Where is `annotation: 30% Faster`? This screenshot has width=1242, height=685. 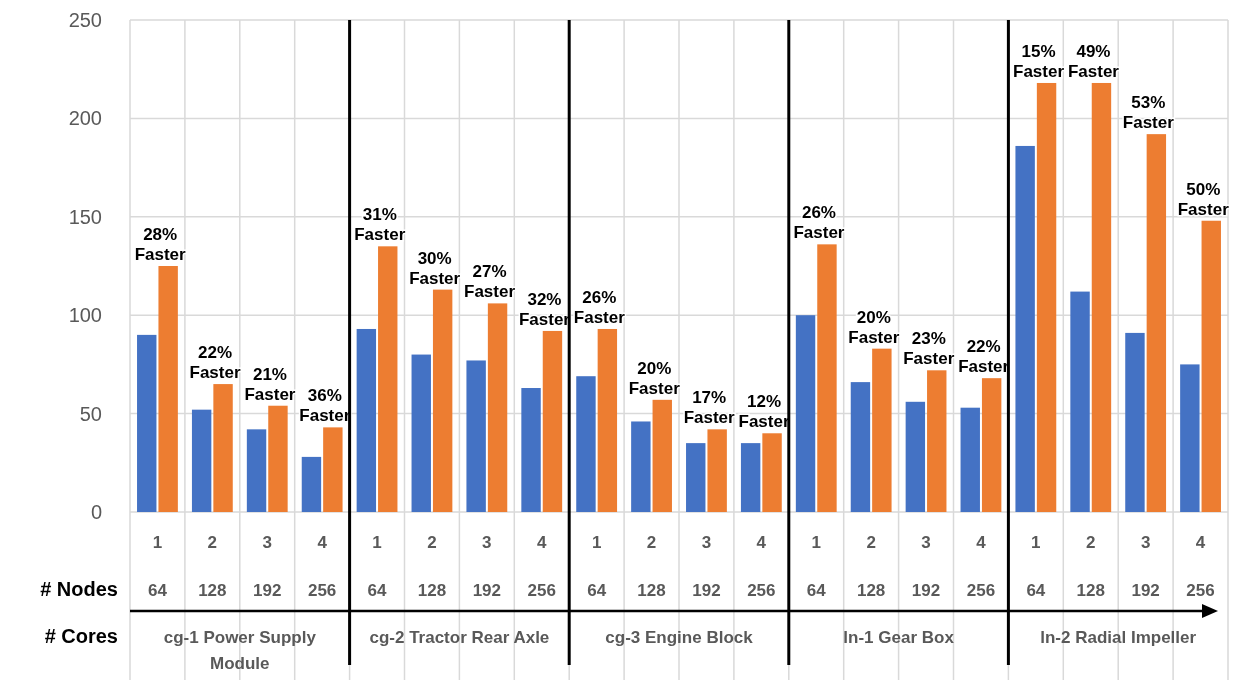
annotation: 30% Faster is located at coordinates (435, 268).